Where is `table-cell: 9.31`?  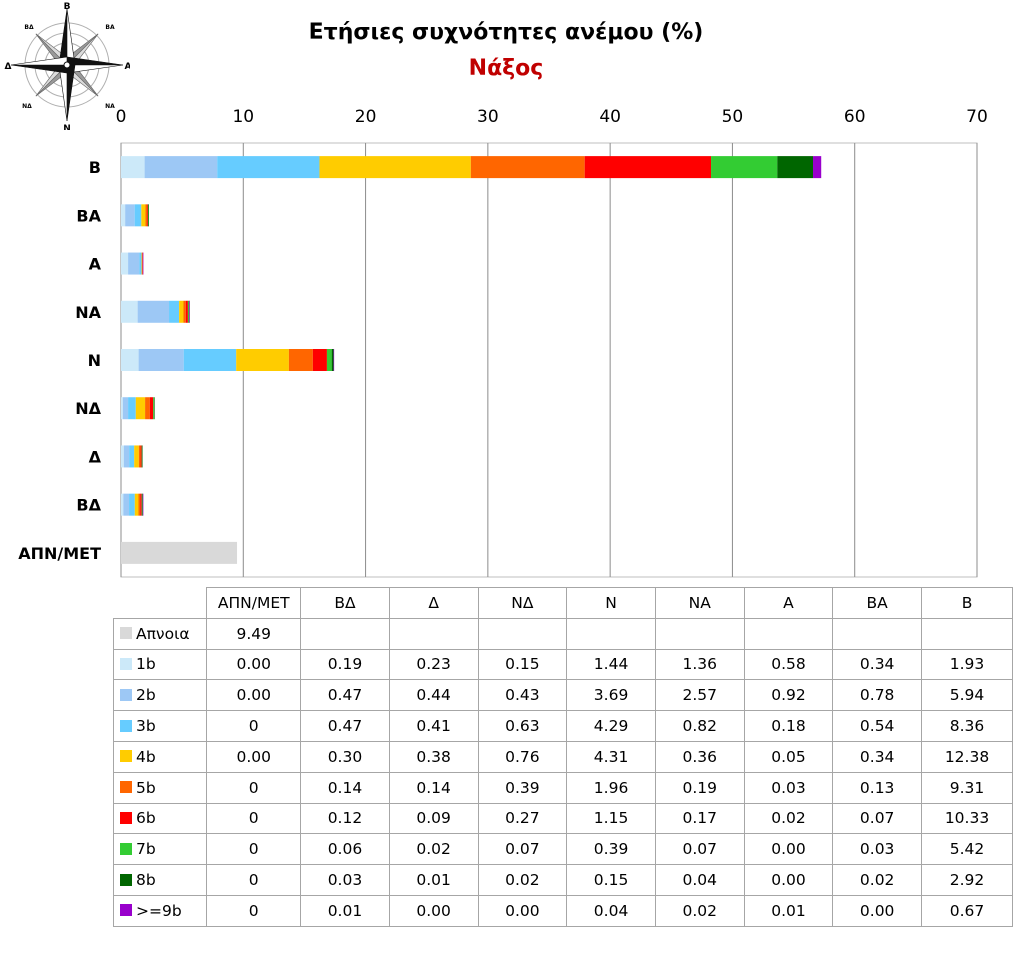
table-cell: 9.31 is located at coordinates (967, 787).